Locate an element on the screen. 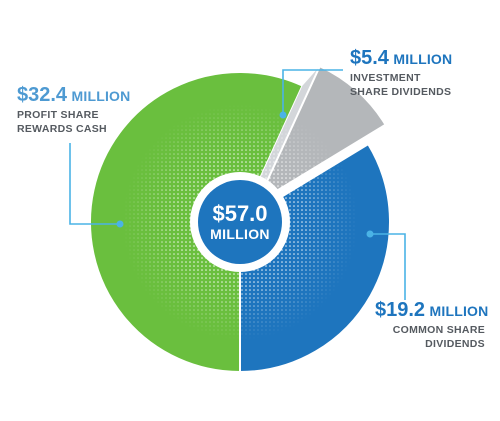 Image resolution: width=500 pixels, height=421 pixels. label-profit-share: $32.4 MILLION PROFIT SHARE REWARDS CASH is located at coordinates (73, 110).